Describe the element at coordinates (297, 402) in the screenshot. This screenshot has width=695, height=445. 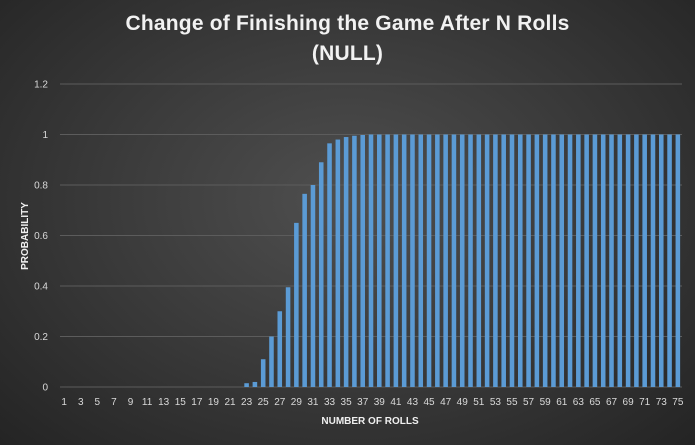
I see `x-tick-label: 29` at that location.